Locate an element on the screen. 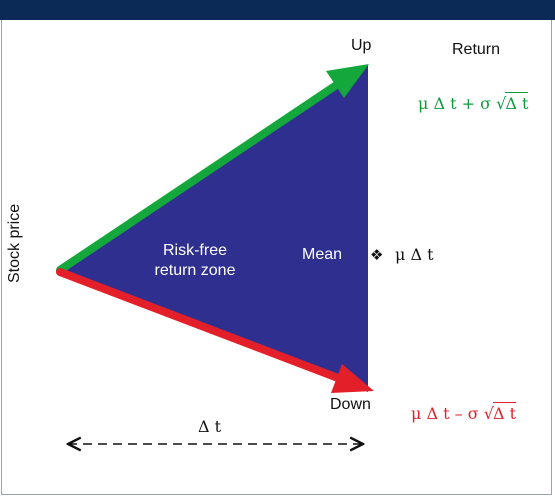 The width and height of the screenshot is (555, 497). up-arrowhead is located at coordinates (347, 81).